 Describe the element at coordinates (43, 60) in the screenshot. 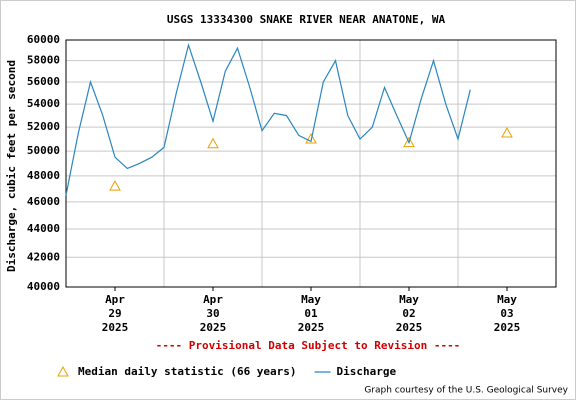

I see `y-tick-label: 58000` at that location.